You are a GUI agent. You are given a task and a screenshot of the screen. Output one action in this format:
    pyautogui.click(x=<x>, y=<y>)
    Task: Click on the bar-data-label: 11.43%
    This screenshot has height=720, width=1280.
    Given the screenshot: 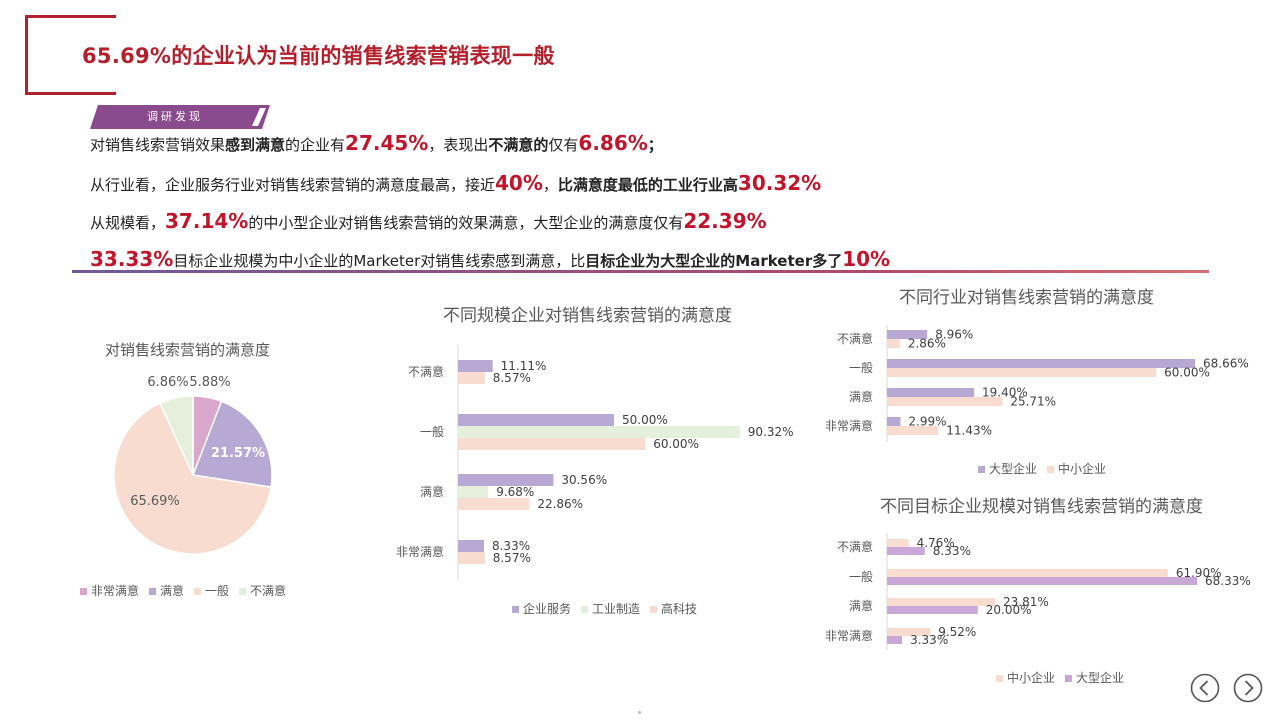 What is the action you would take?
    pyautogui.click(x=969, y=431)
    